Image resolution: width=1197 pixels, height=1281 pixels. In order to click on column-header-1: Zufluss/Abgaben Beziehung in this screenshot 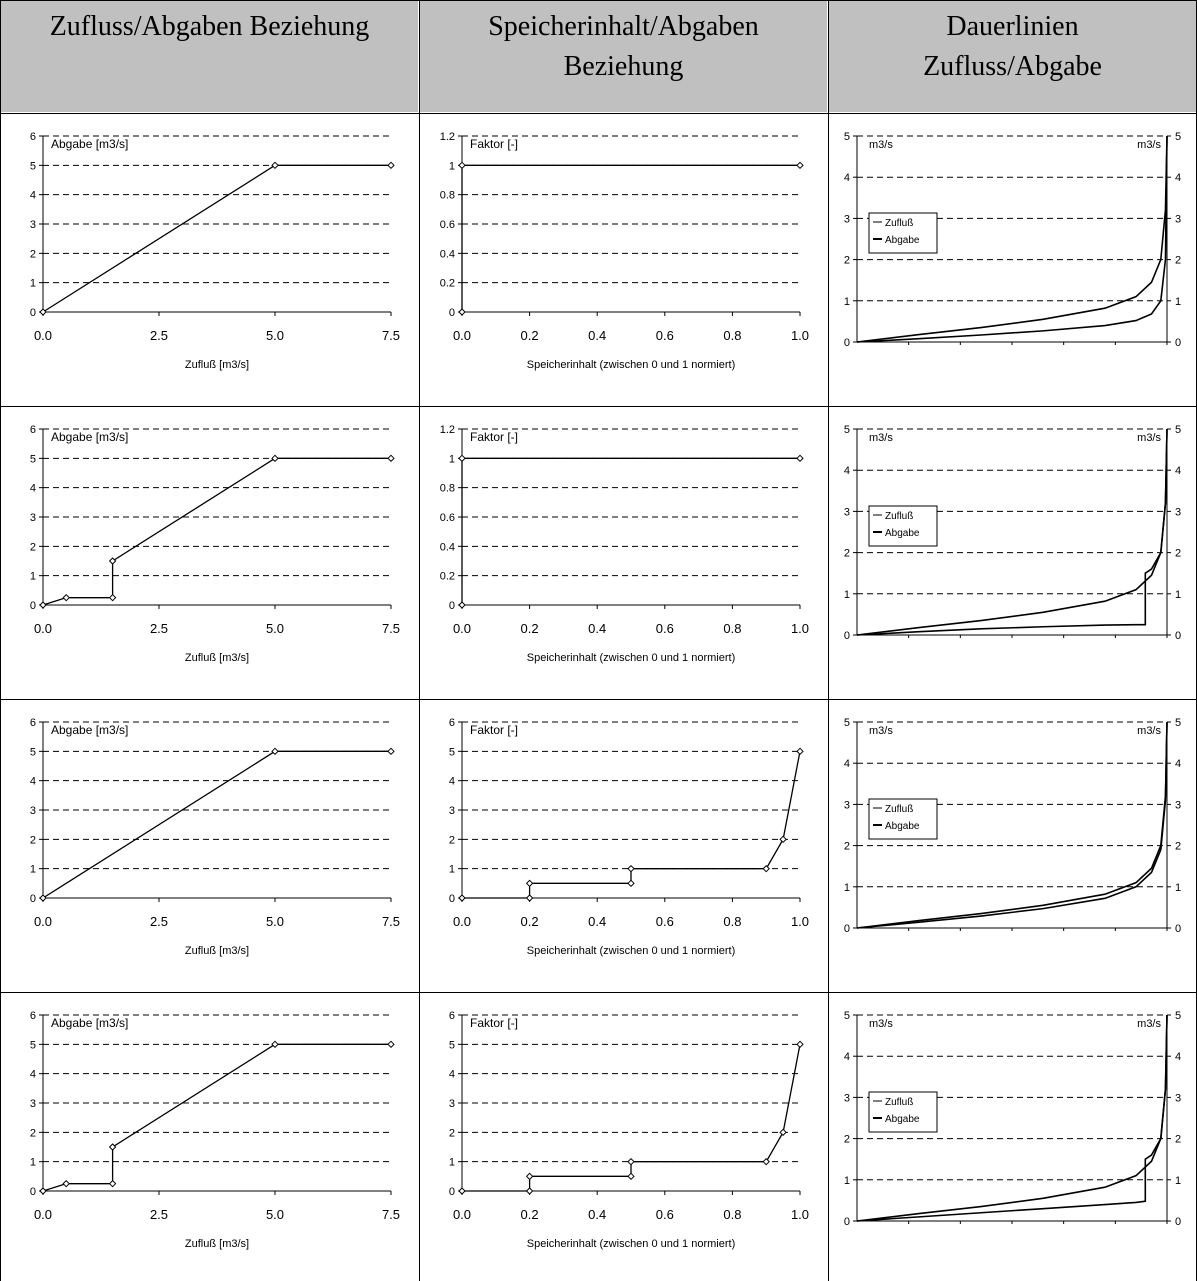, I will do `click(209, 56)`.